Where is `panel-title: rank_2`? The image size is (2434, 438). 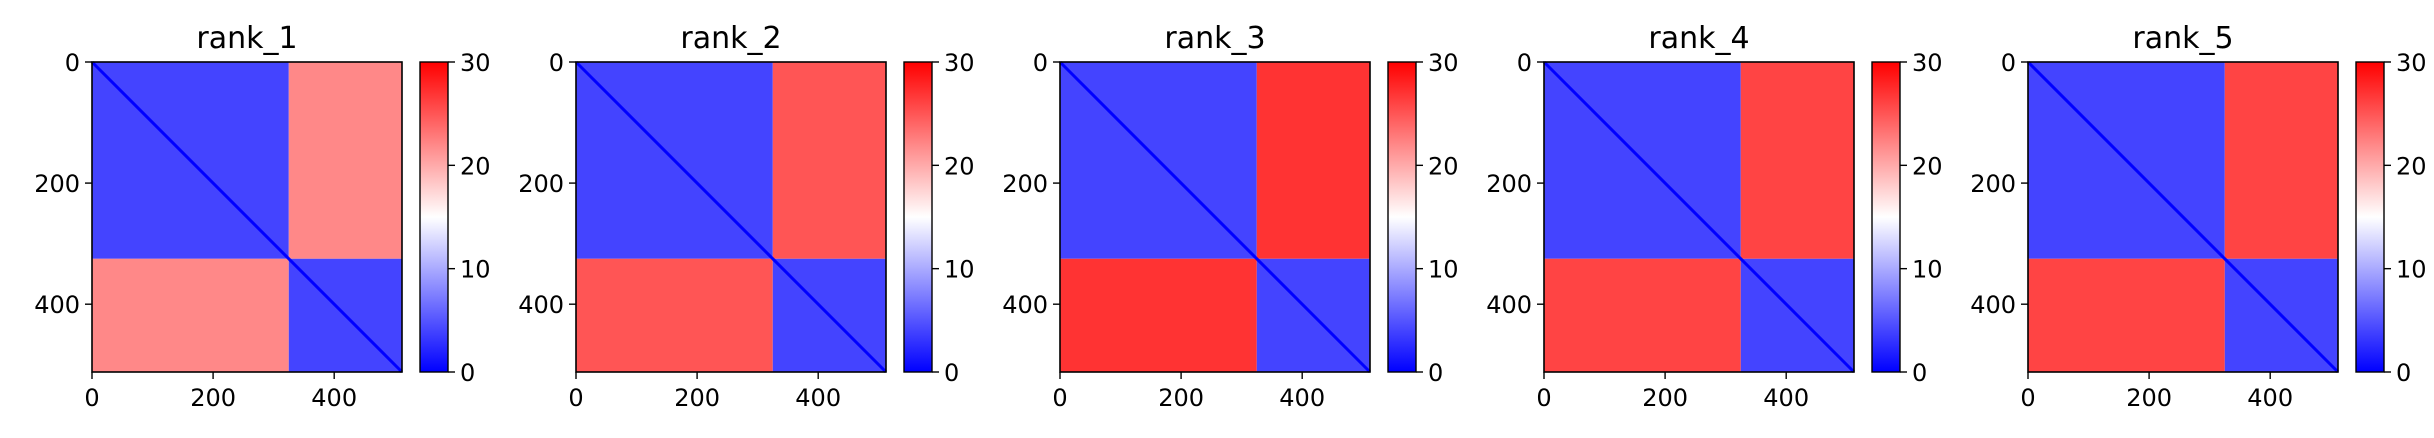
panel-title: rank_2 is located at coordinates (730, 38).